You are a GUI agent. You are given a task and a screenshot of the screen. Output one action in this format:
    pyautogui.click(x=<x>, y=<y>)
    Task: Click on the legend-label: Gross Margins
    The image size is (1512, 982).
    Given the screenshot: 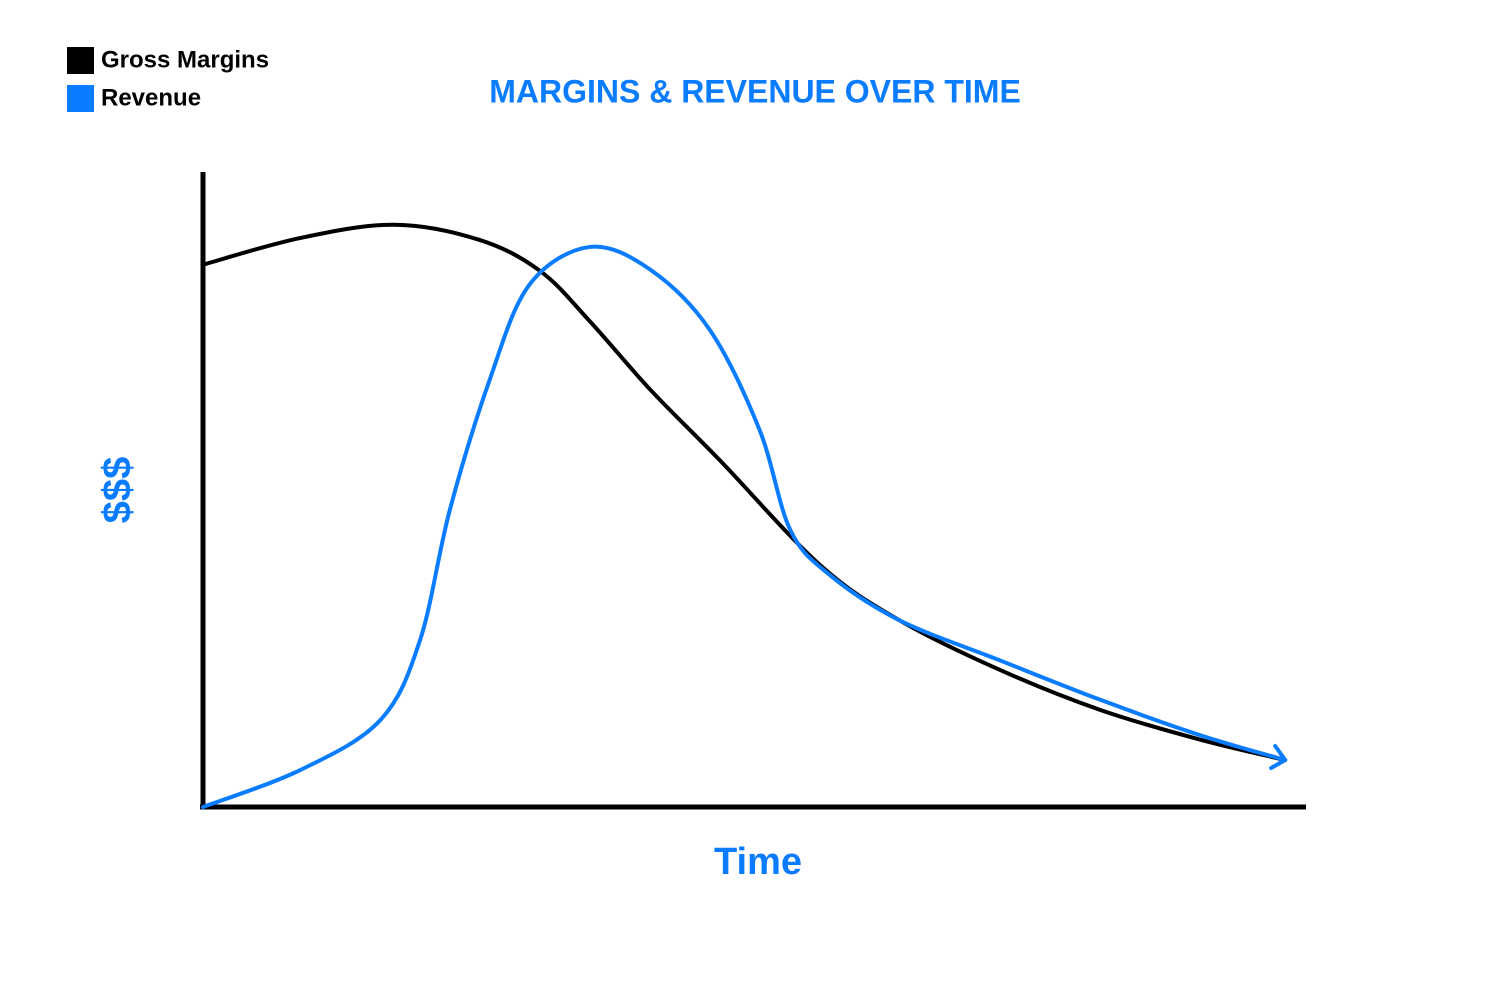 What is the action you would take?
    pyautogui.click(x=185, y=59)
    